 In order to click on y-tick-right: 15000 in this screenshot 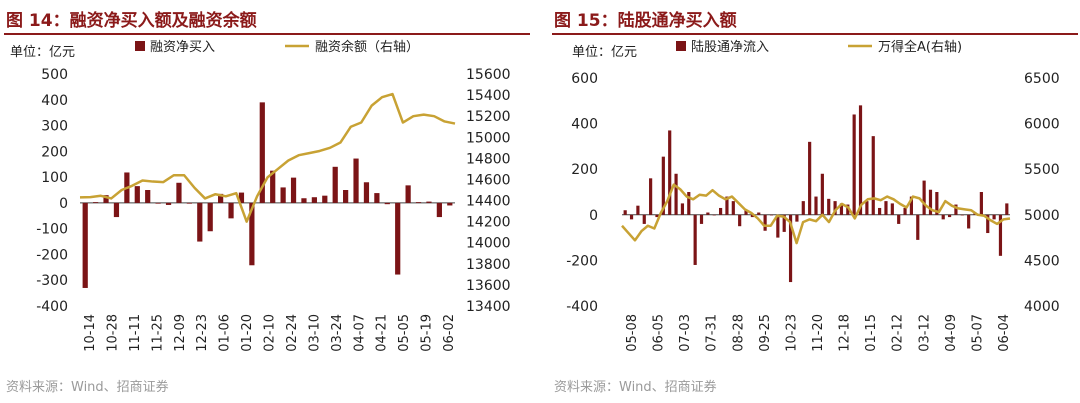, I will do `click(488, 138)`.